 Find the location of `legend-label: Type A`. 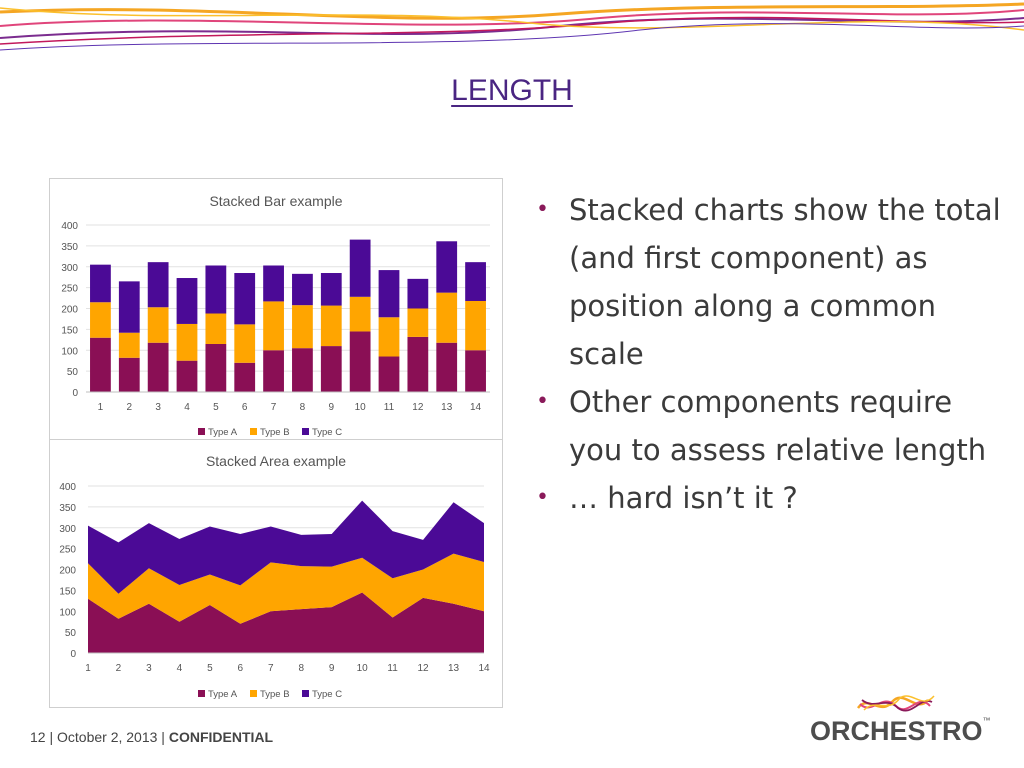

legend-label: Type A is located at coordinates (223, 432).